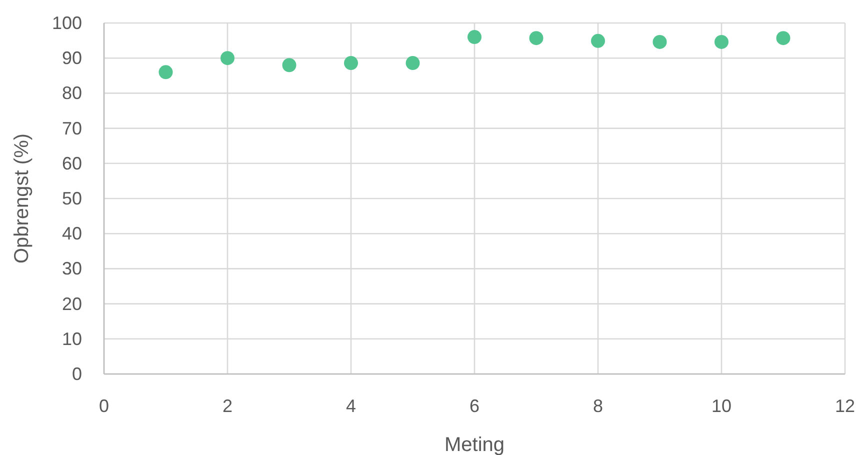  What do you see at coordinates (72, 58) in the screenshot?
I see `y-tick-label: 90` at bounding box center [72, 58].